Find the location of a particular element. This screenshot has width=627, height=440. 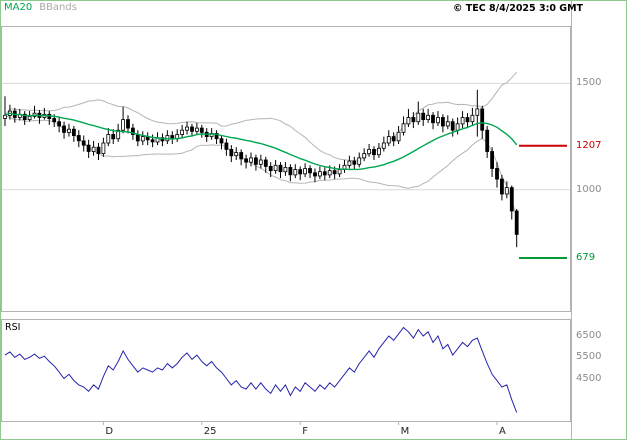

legend: MA20 BBands is located at coordinates (40, 8).